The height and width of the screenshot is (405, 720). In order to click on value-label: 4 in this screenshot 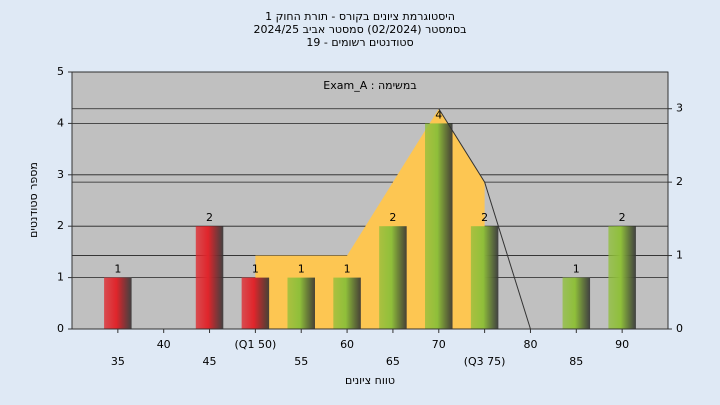, I will do `click(438, 114)`.